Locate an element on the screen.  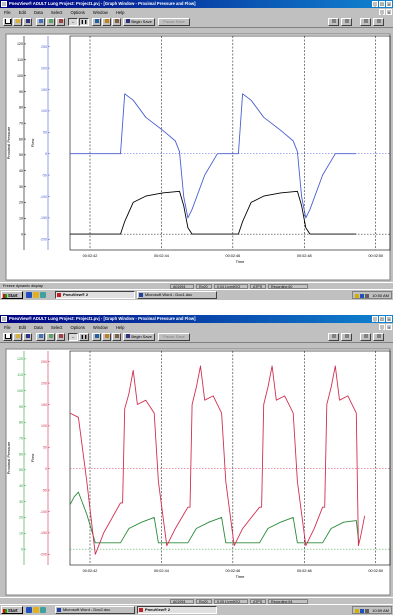
save-disk-icon is located at coordinates (128, 336).